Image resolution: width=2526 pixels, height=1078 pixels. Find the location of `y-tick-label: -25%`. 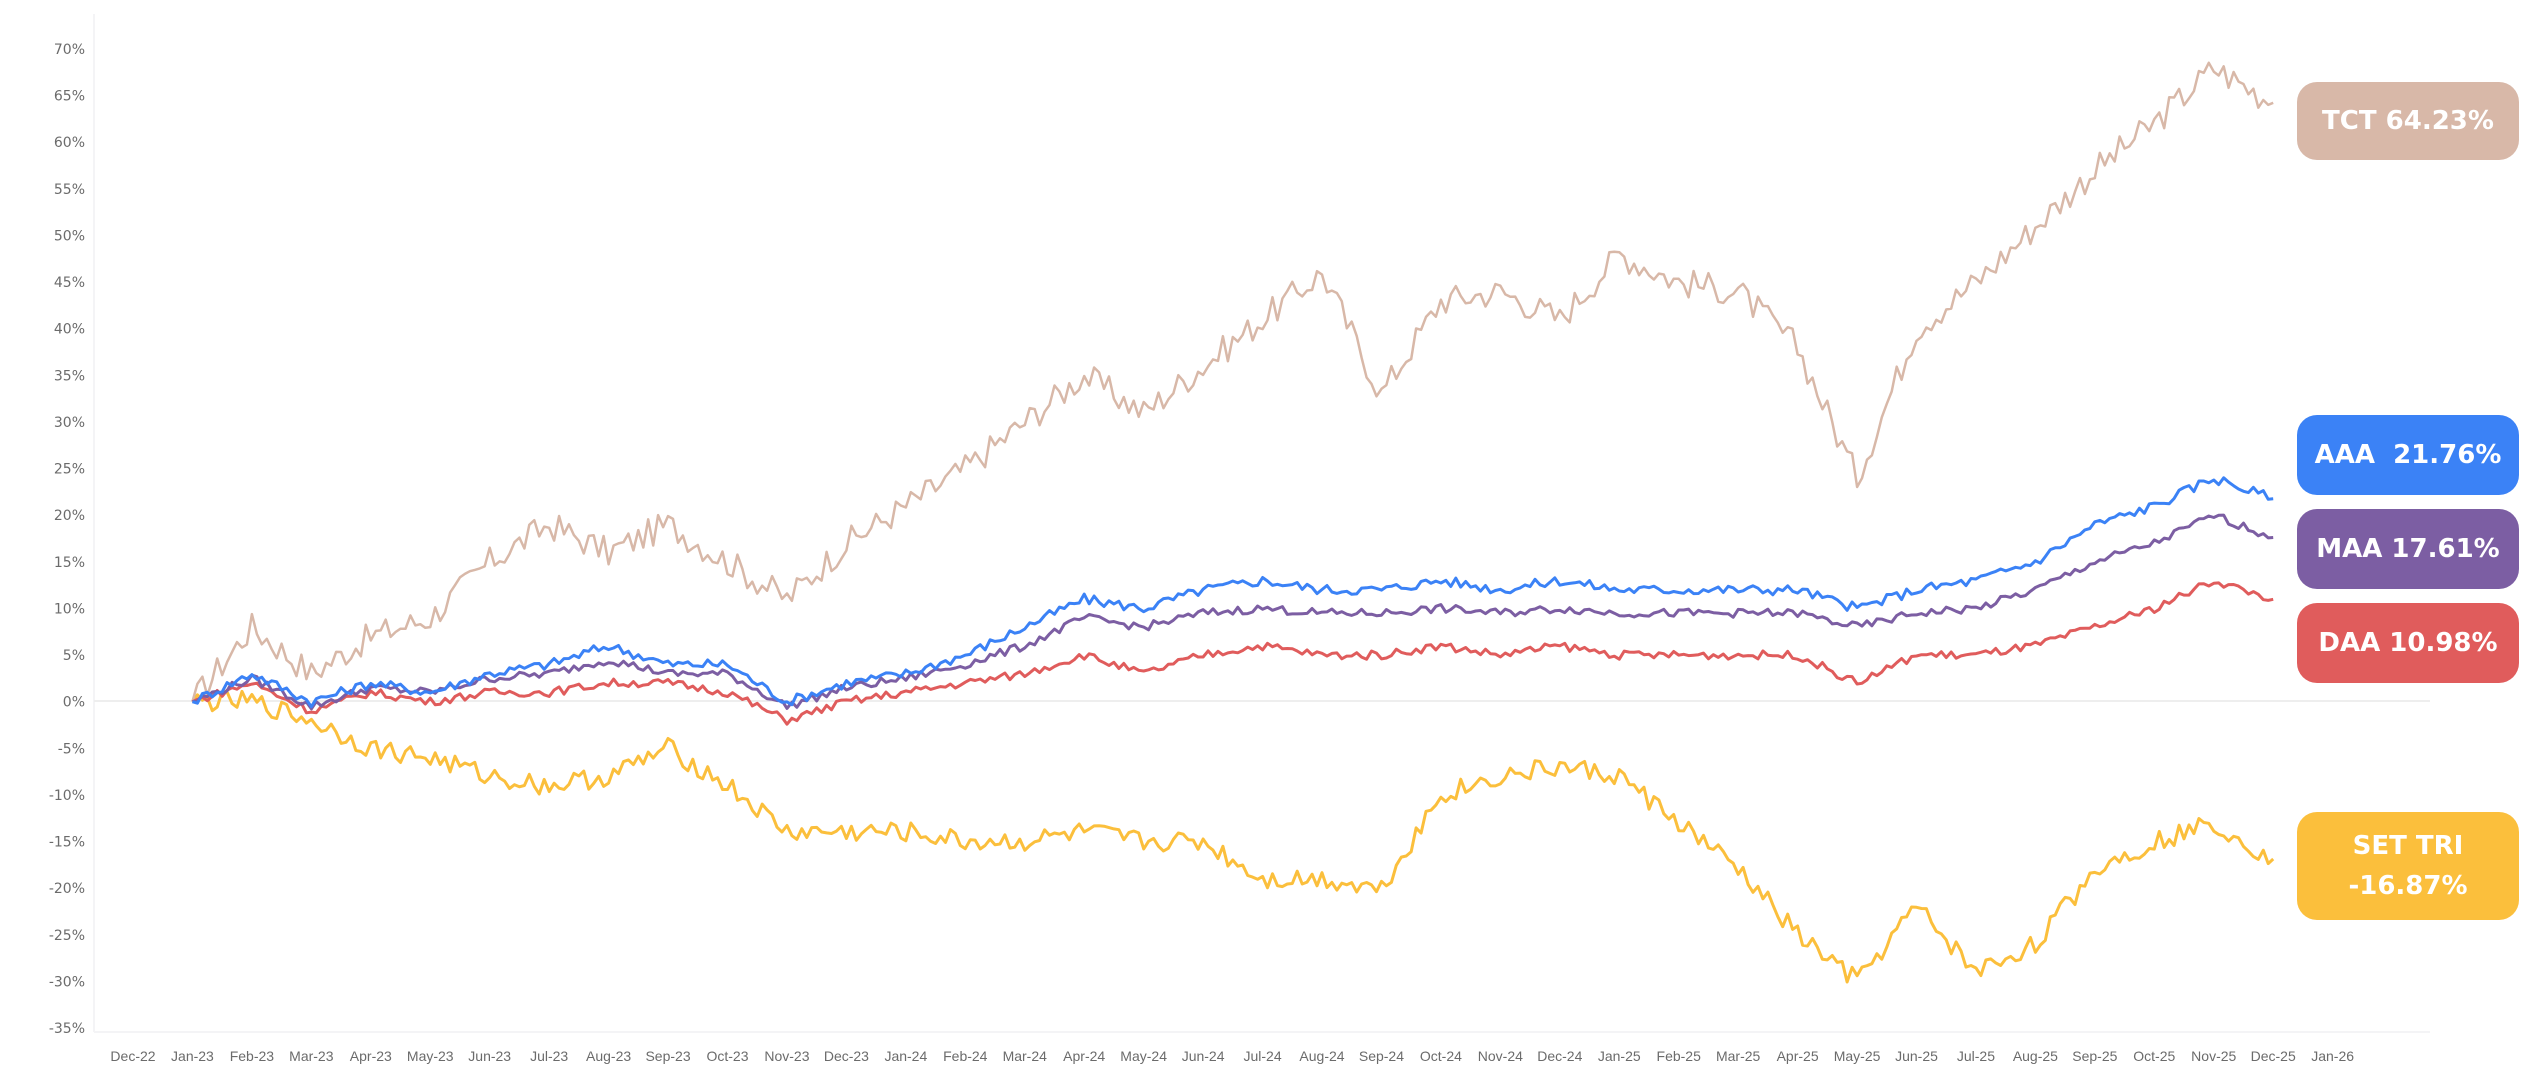

y-tick-label: -25% is located at coordinates (67, 936).